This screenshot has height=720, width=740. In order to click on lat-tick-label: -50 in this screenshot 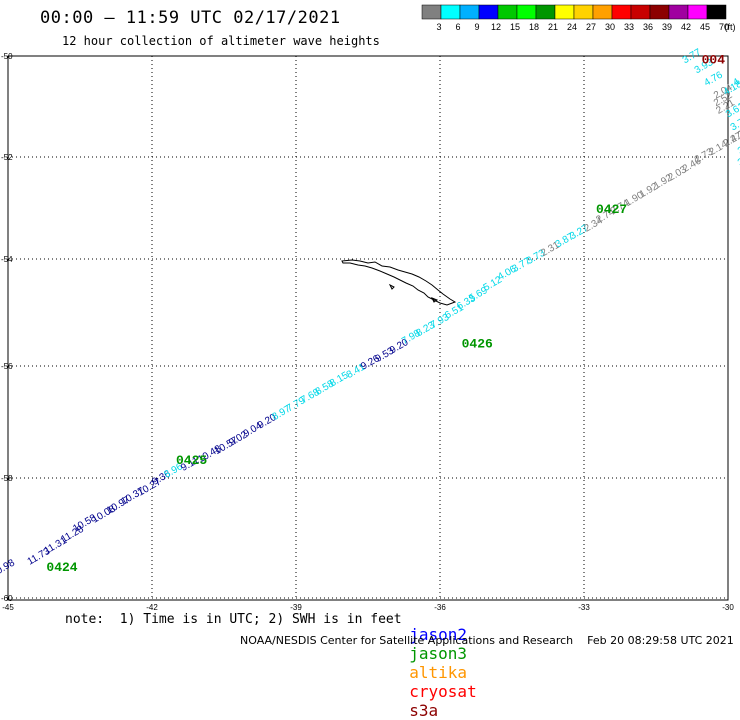, I will do `click(7, 56)`.